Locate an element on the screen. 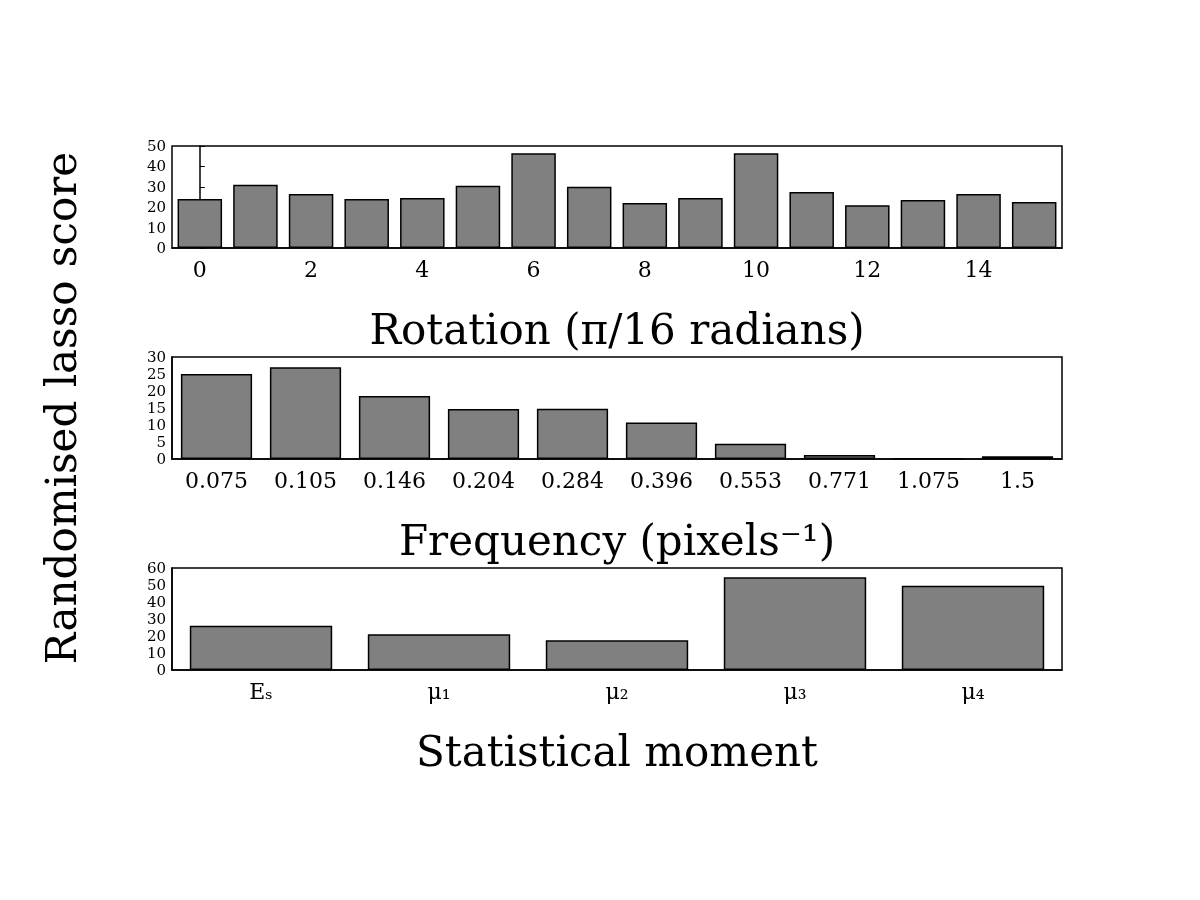 Image resolution: width=1200 pixels, height=900 pixels. x-tick-label: 0.396 is located at coordinates (661, 480).